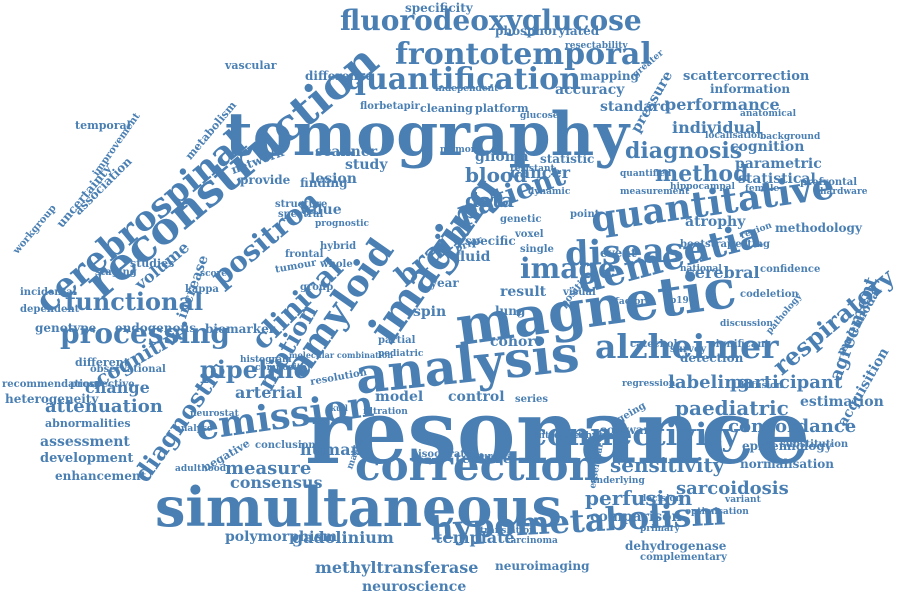 The width and height of the screenshot is (900, 599). I want to click on cloud-word: dependent, so click(50, 309).